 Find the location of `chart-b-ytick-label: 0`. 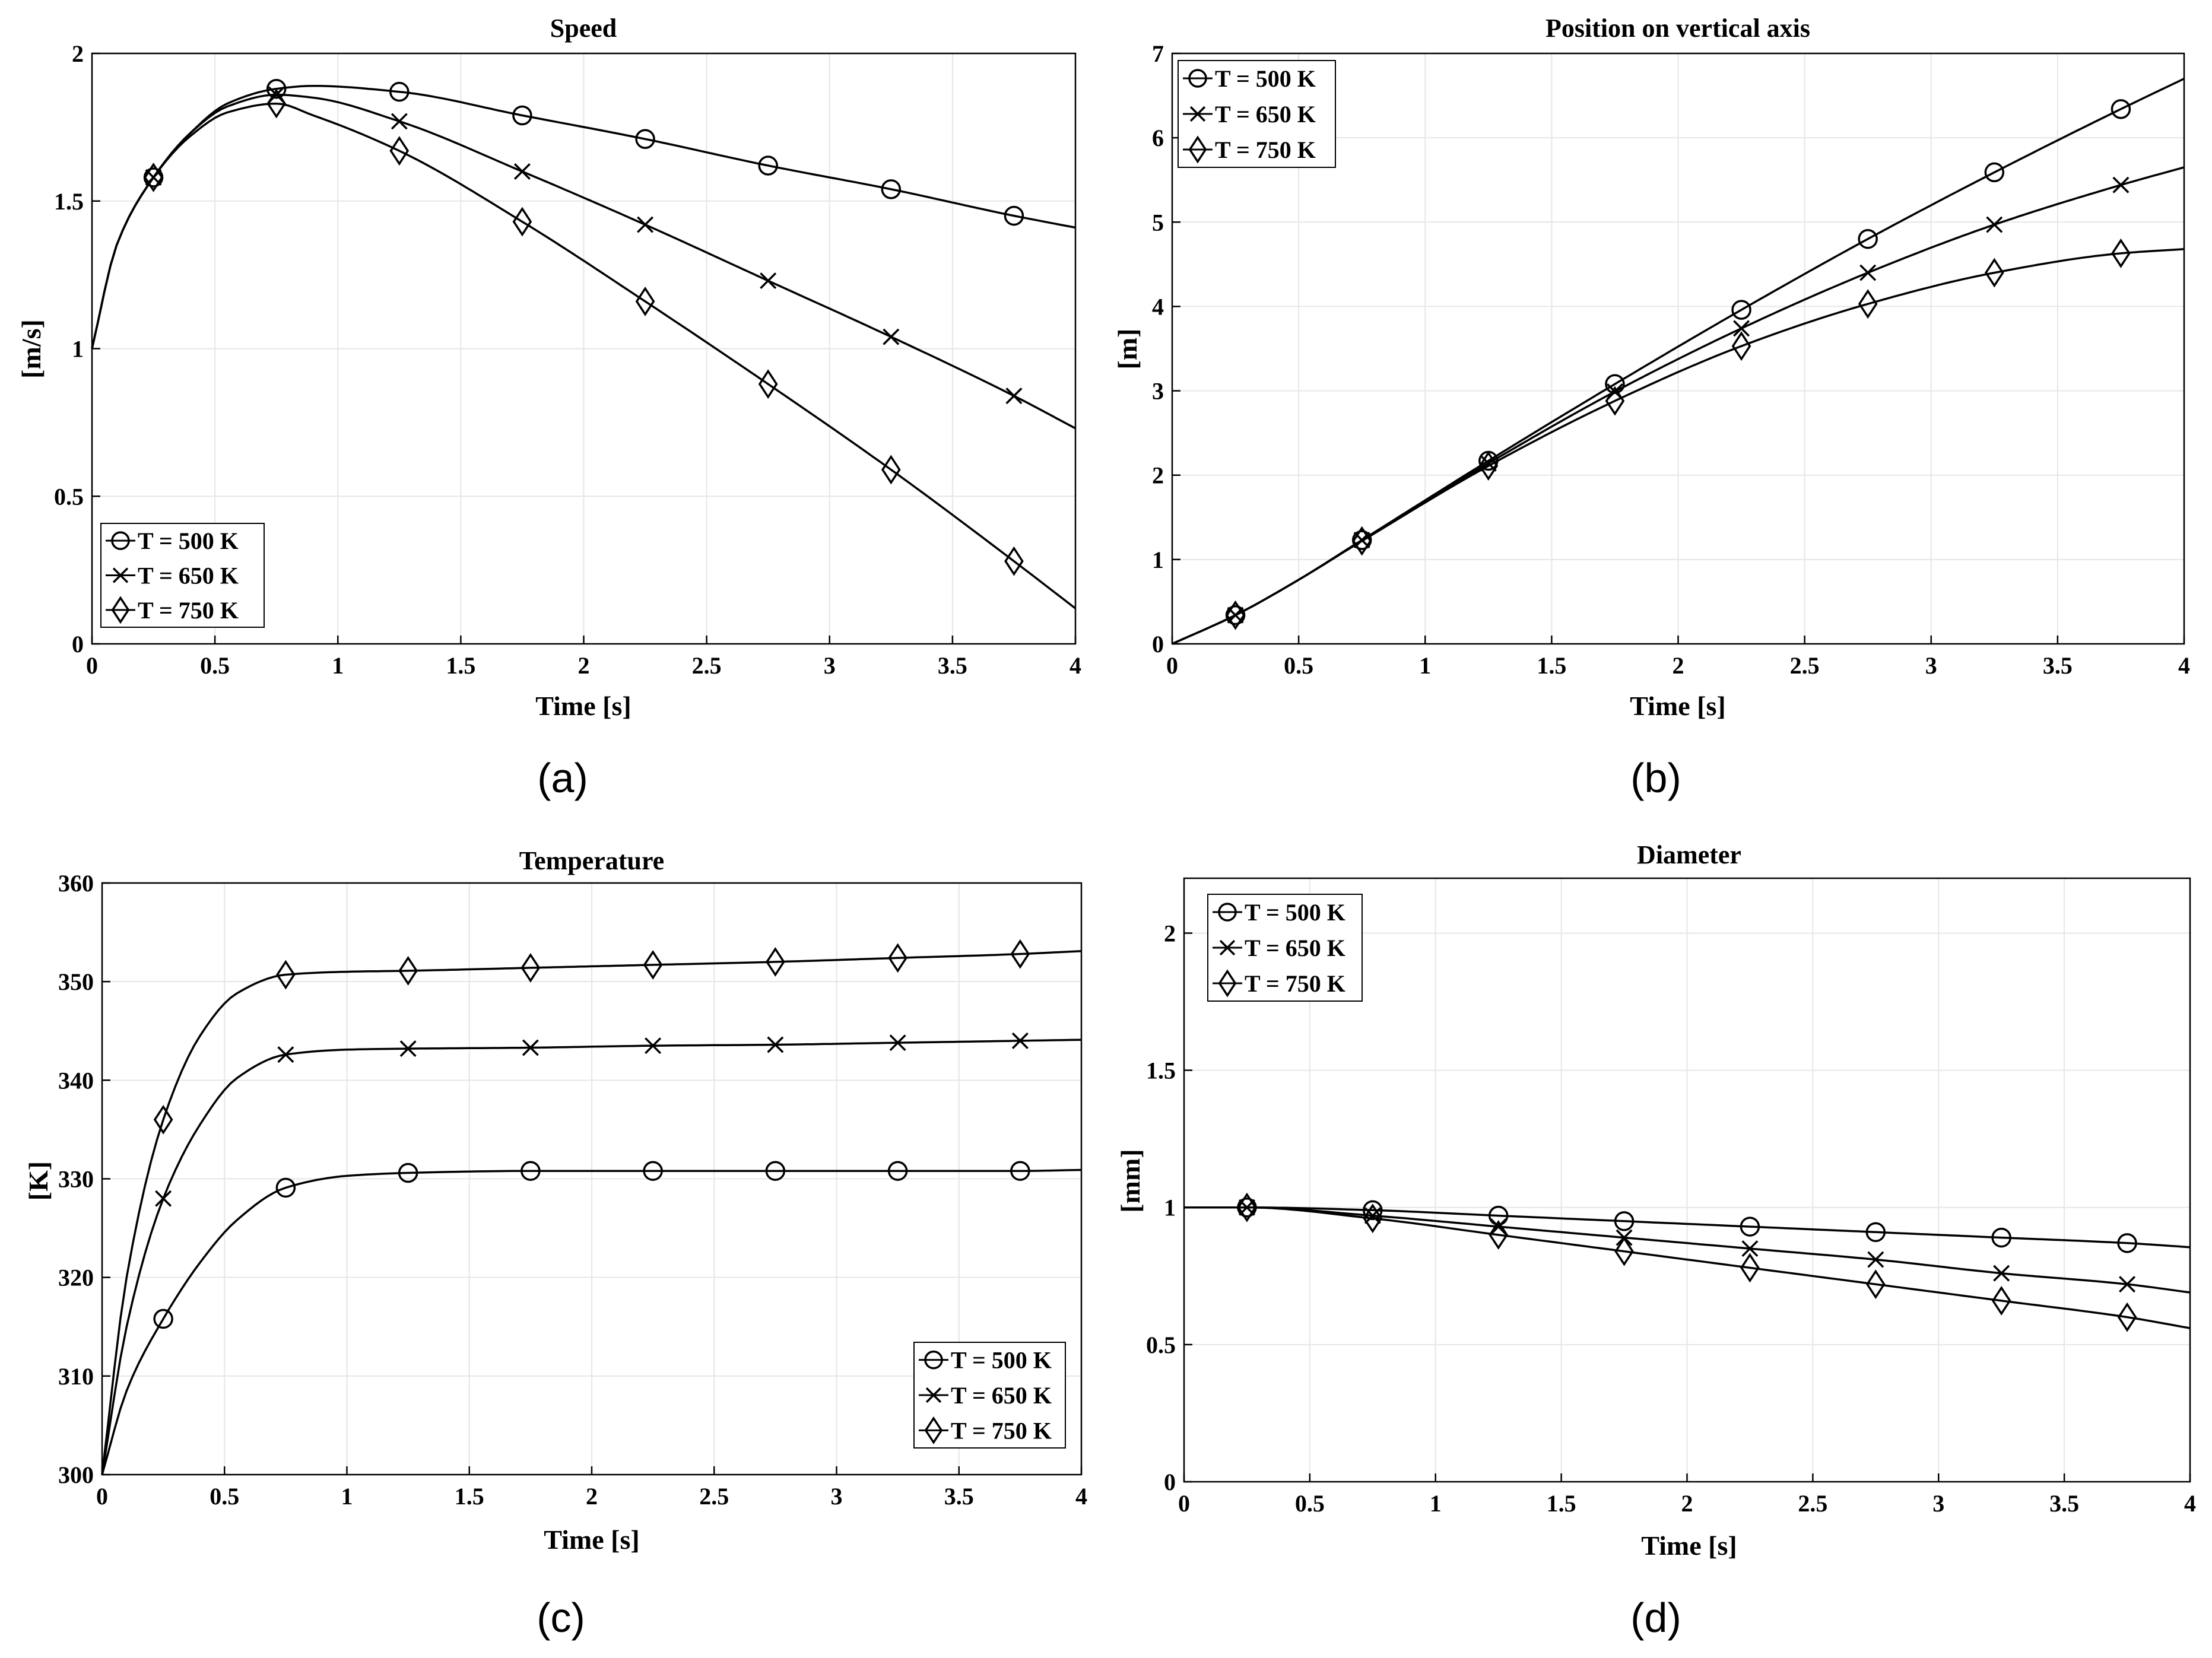

chart-b-ytick-label: 0 is located at coordinates (1158, 644).